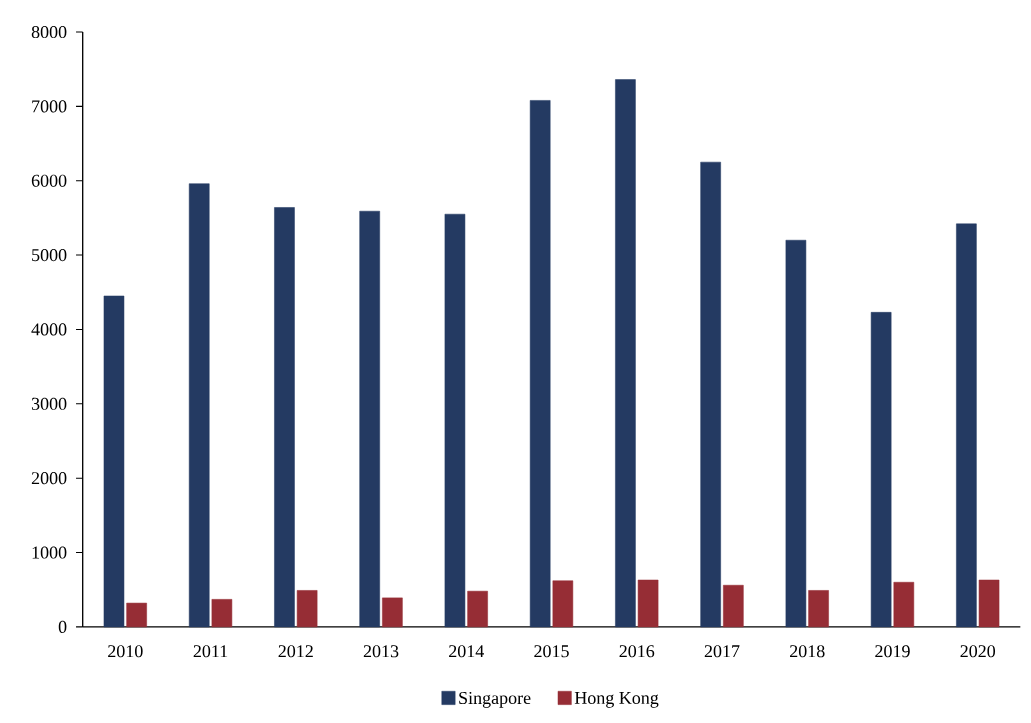 Image resolution: width=1031 pixels, height=723 pixels. I want to click on y-tick-label: 4000, so click(49, 329).